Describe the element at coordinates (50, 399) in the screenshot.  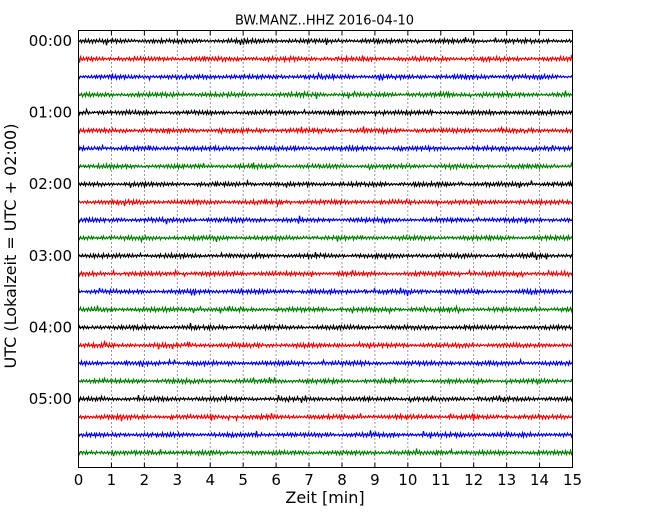
I see `y-tick-label: 05:00` at that location.